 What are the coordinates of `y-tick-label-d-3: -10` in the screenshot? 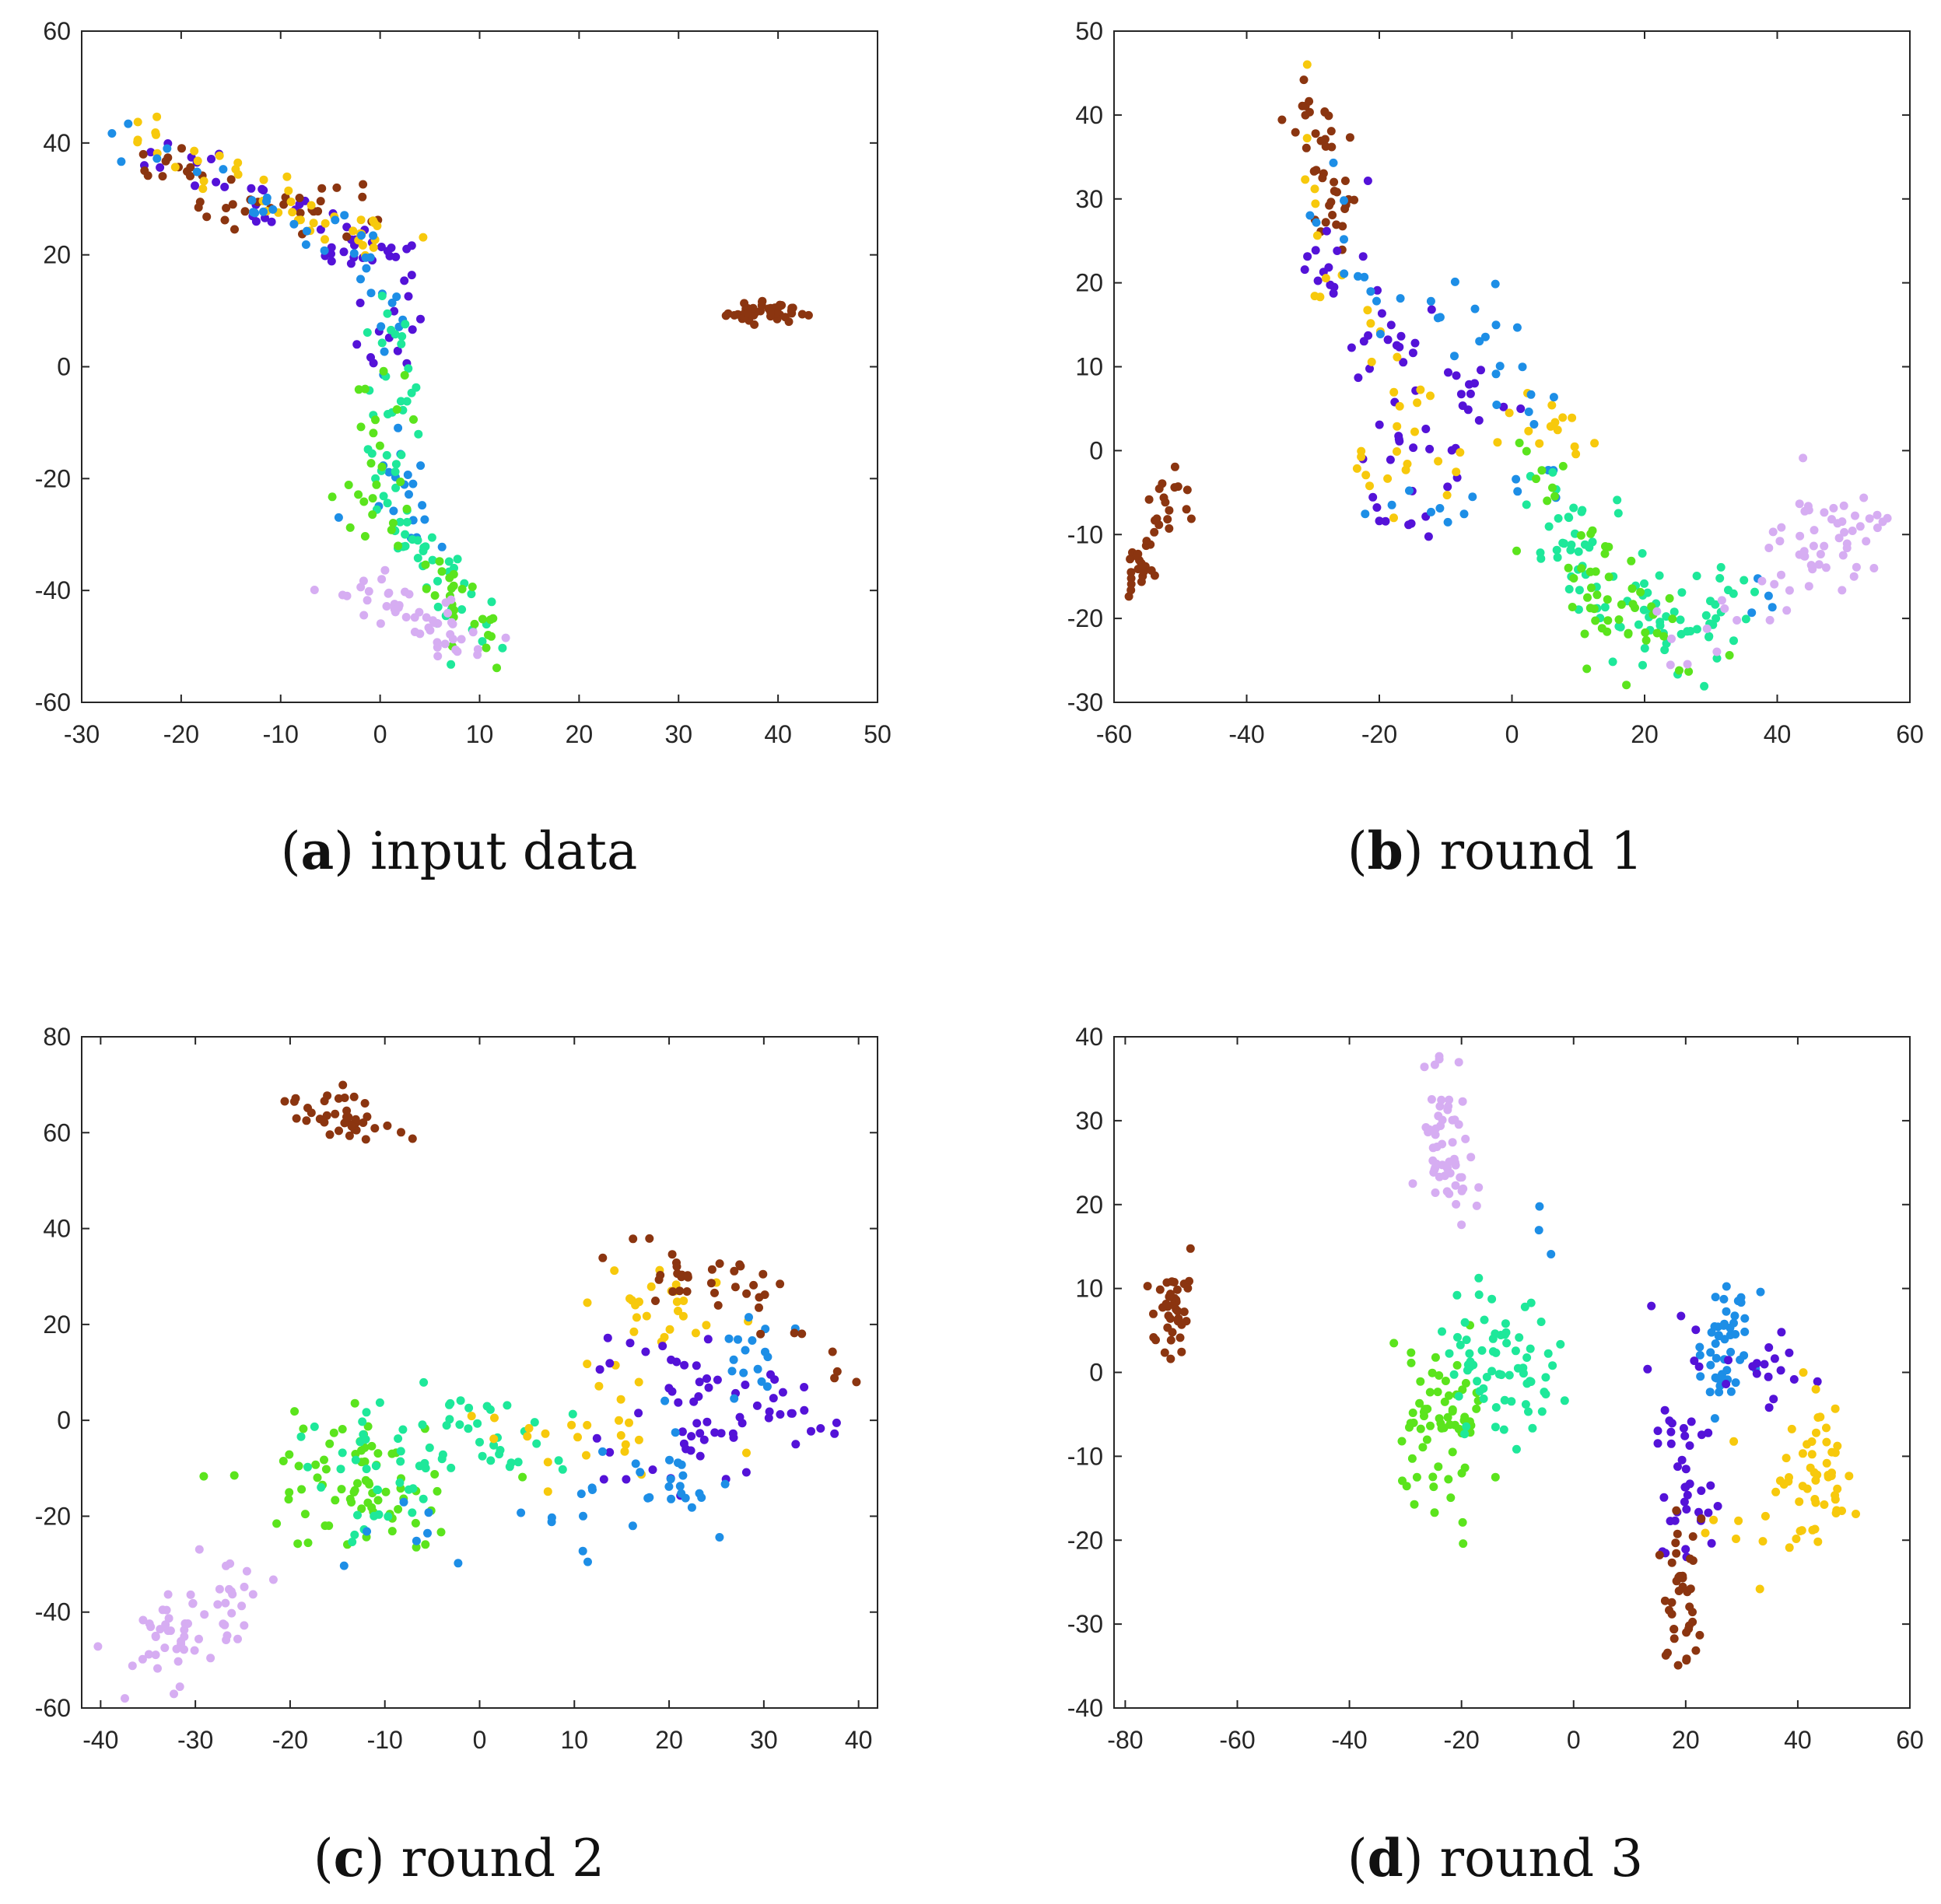 It's located at (1085, 1456).